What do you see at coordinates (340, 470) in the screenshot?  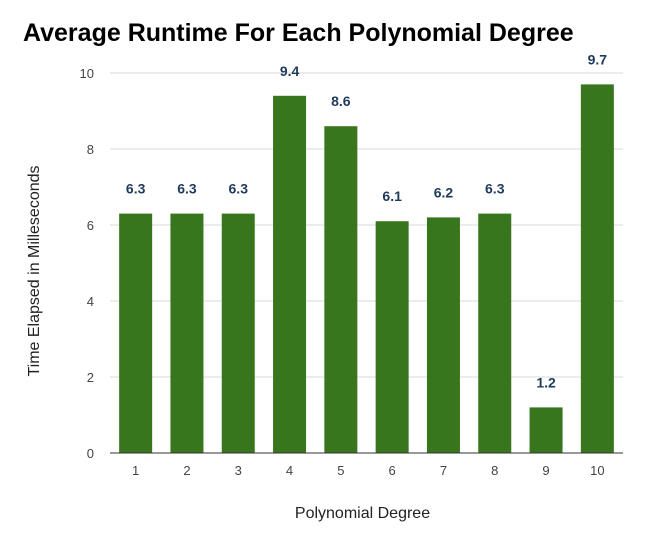 I see `x-tick-label: 5` at bounding box center [340, 470].